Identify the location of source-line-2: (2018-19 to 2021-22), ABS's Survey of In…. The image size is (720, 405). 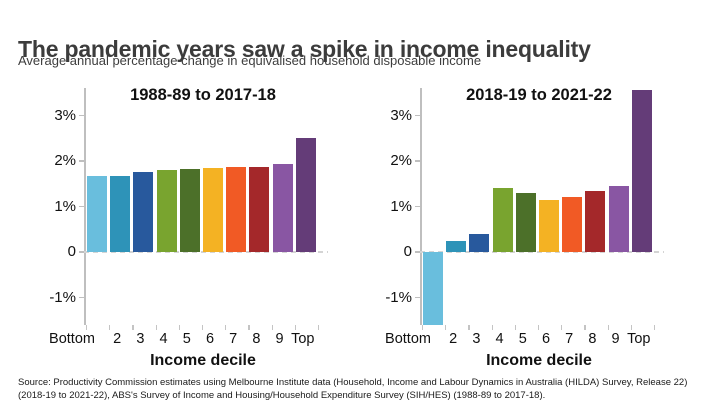
(282, 395).